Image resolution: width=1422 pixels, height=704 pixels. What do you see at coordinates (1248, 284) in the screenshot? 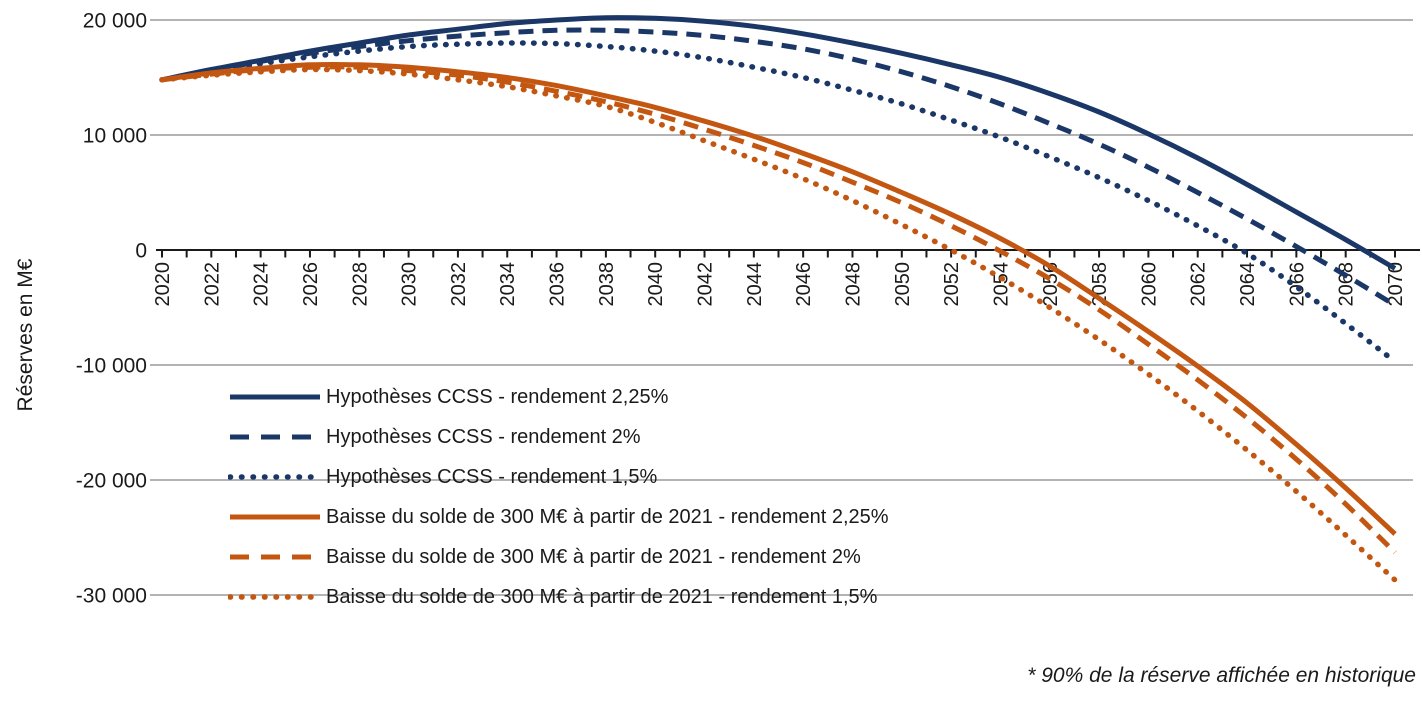
I see `x-tick-label: 2064` at bounding box center [1248, 284].